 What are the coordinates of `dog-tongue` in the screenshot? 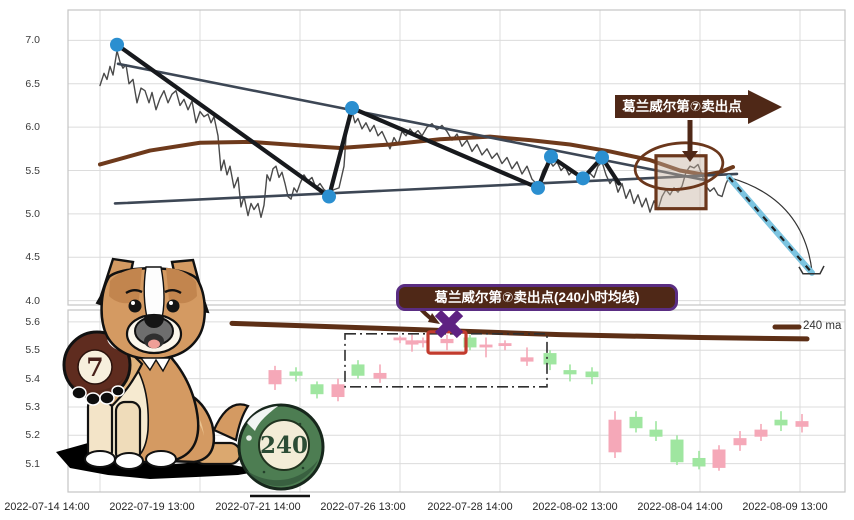 It's located at (154, 344).